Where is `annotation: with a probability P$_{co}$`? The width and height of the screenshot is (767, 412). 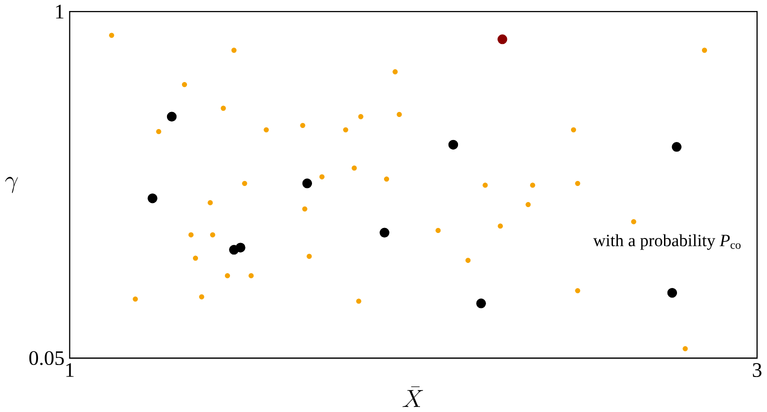 annotation: with a probability P$_{co}$ is located at coordinates (667, 242).